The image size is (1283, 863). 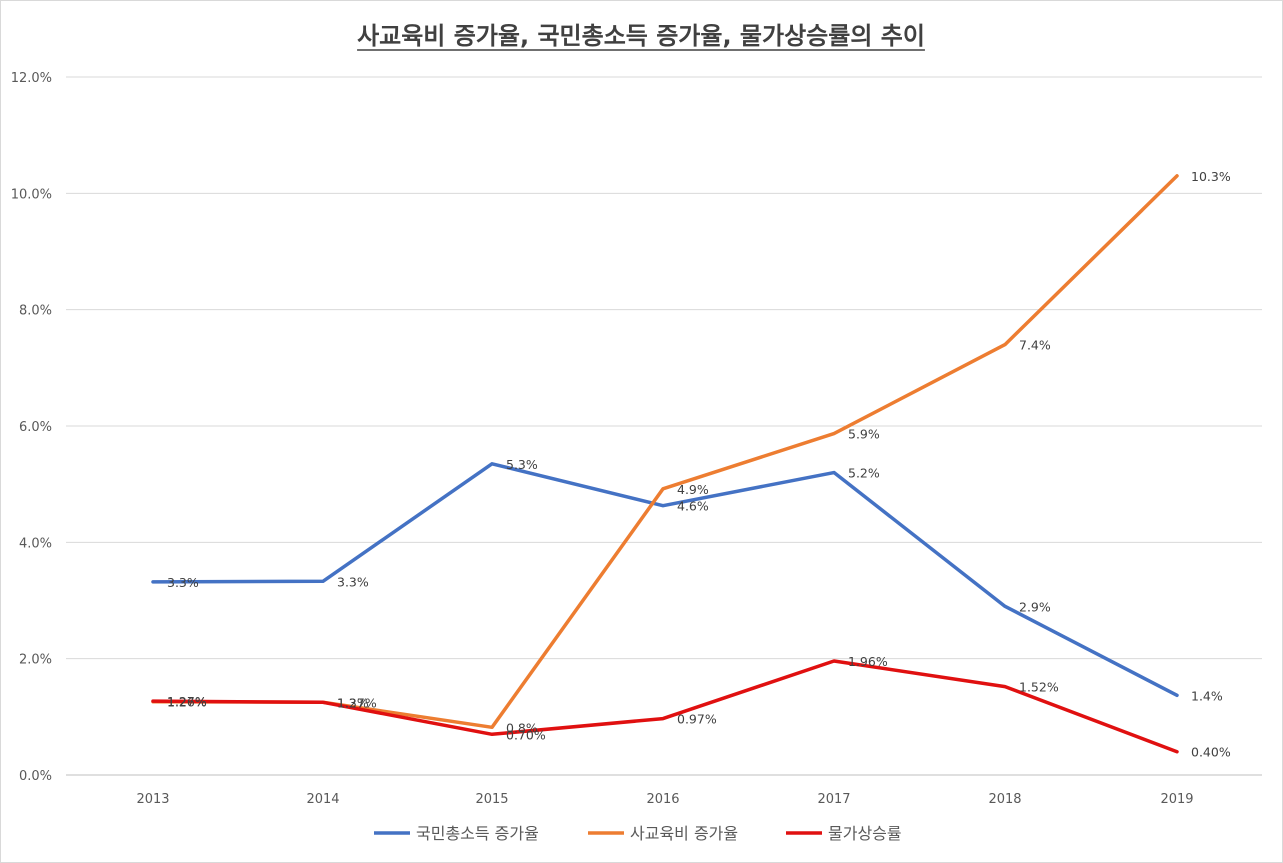 I want to click on data-label: 5.9%, so click(x=864, y=434).